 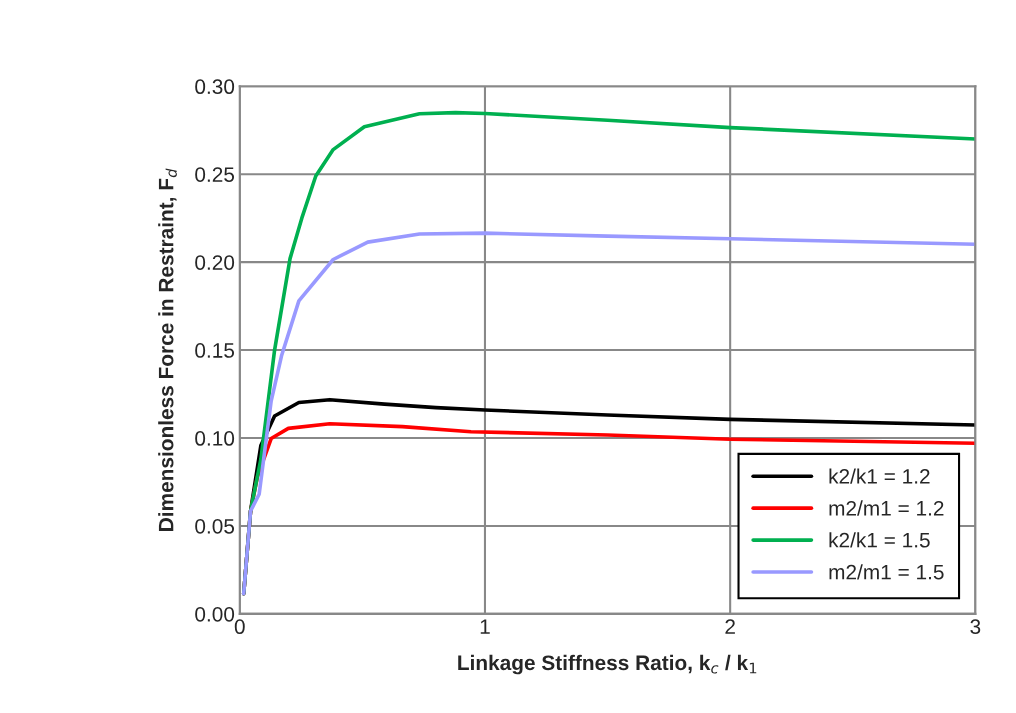 I want to click on y-tick-label: 0.20, so click(x=215, y=262).